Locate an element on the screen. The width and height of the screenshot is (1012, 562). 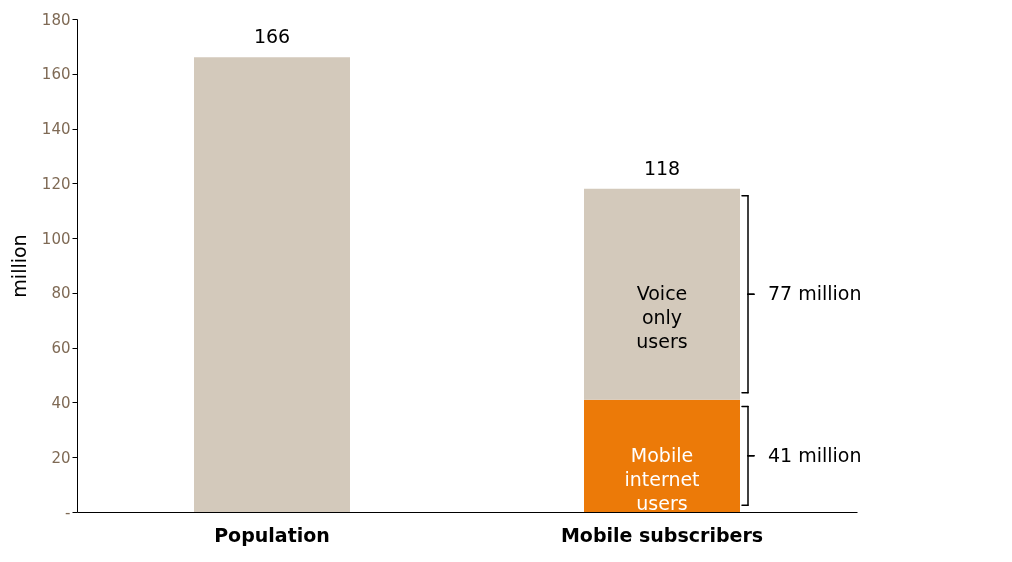
series-label: Voice only users is located at coordinates (662, 317).